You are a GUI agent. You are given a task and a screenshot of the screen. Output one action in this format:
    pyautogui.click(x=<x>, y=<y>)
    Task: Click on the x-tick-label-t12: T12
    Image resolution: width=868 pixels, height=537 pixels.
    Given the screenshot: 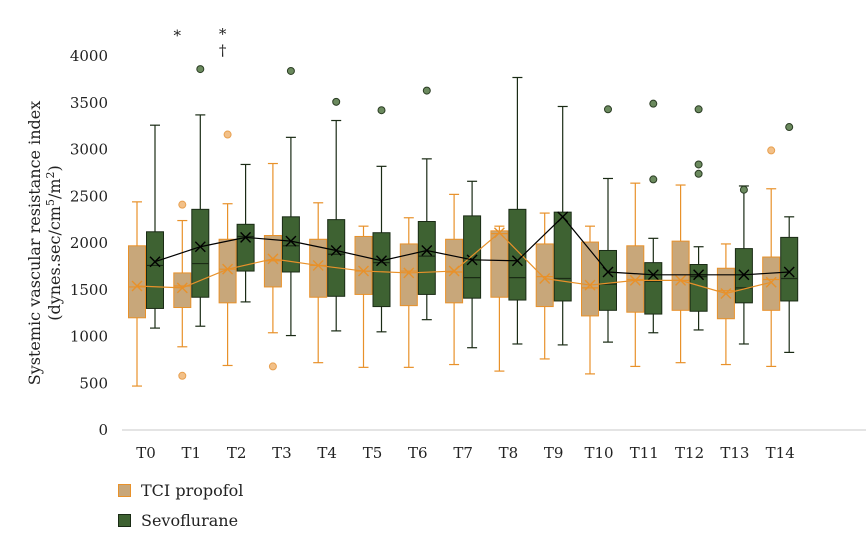 What is the action you would take?
    pyautogui.click(x=689, y=453)
    